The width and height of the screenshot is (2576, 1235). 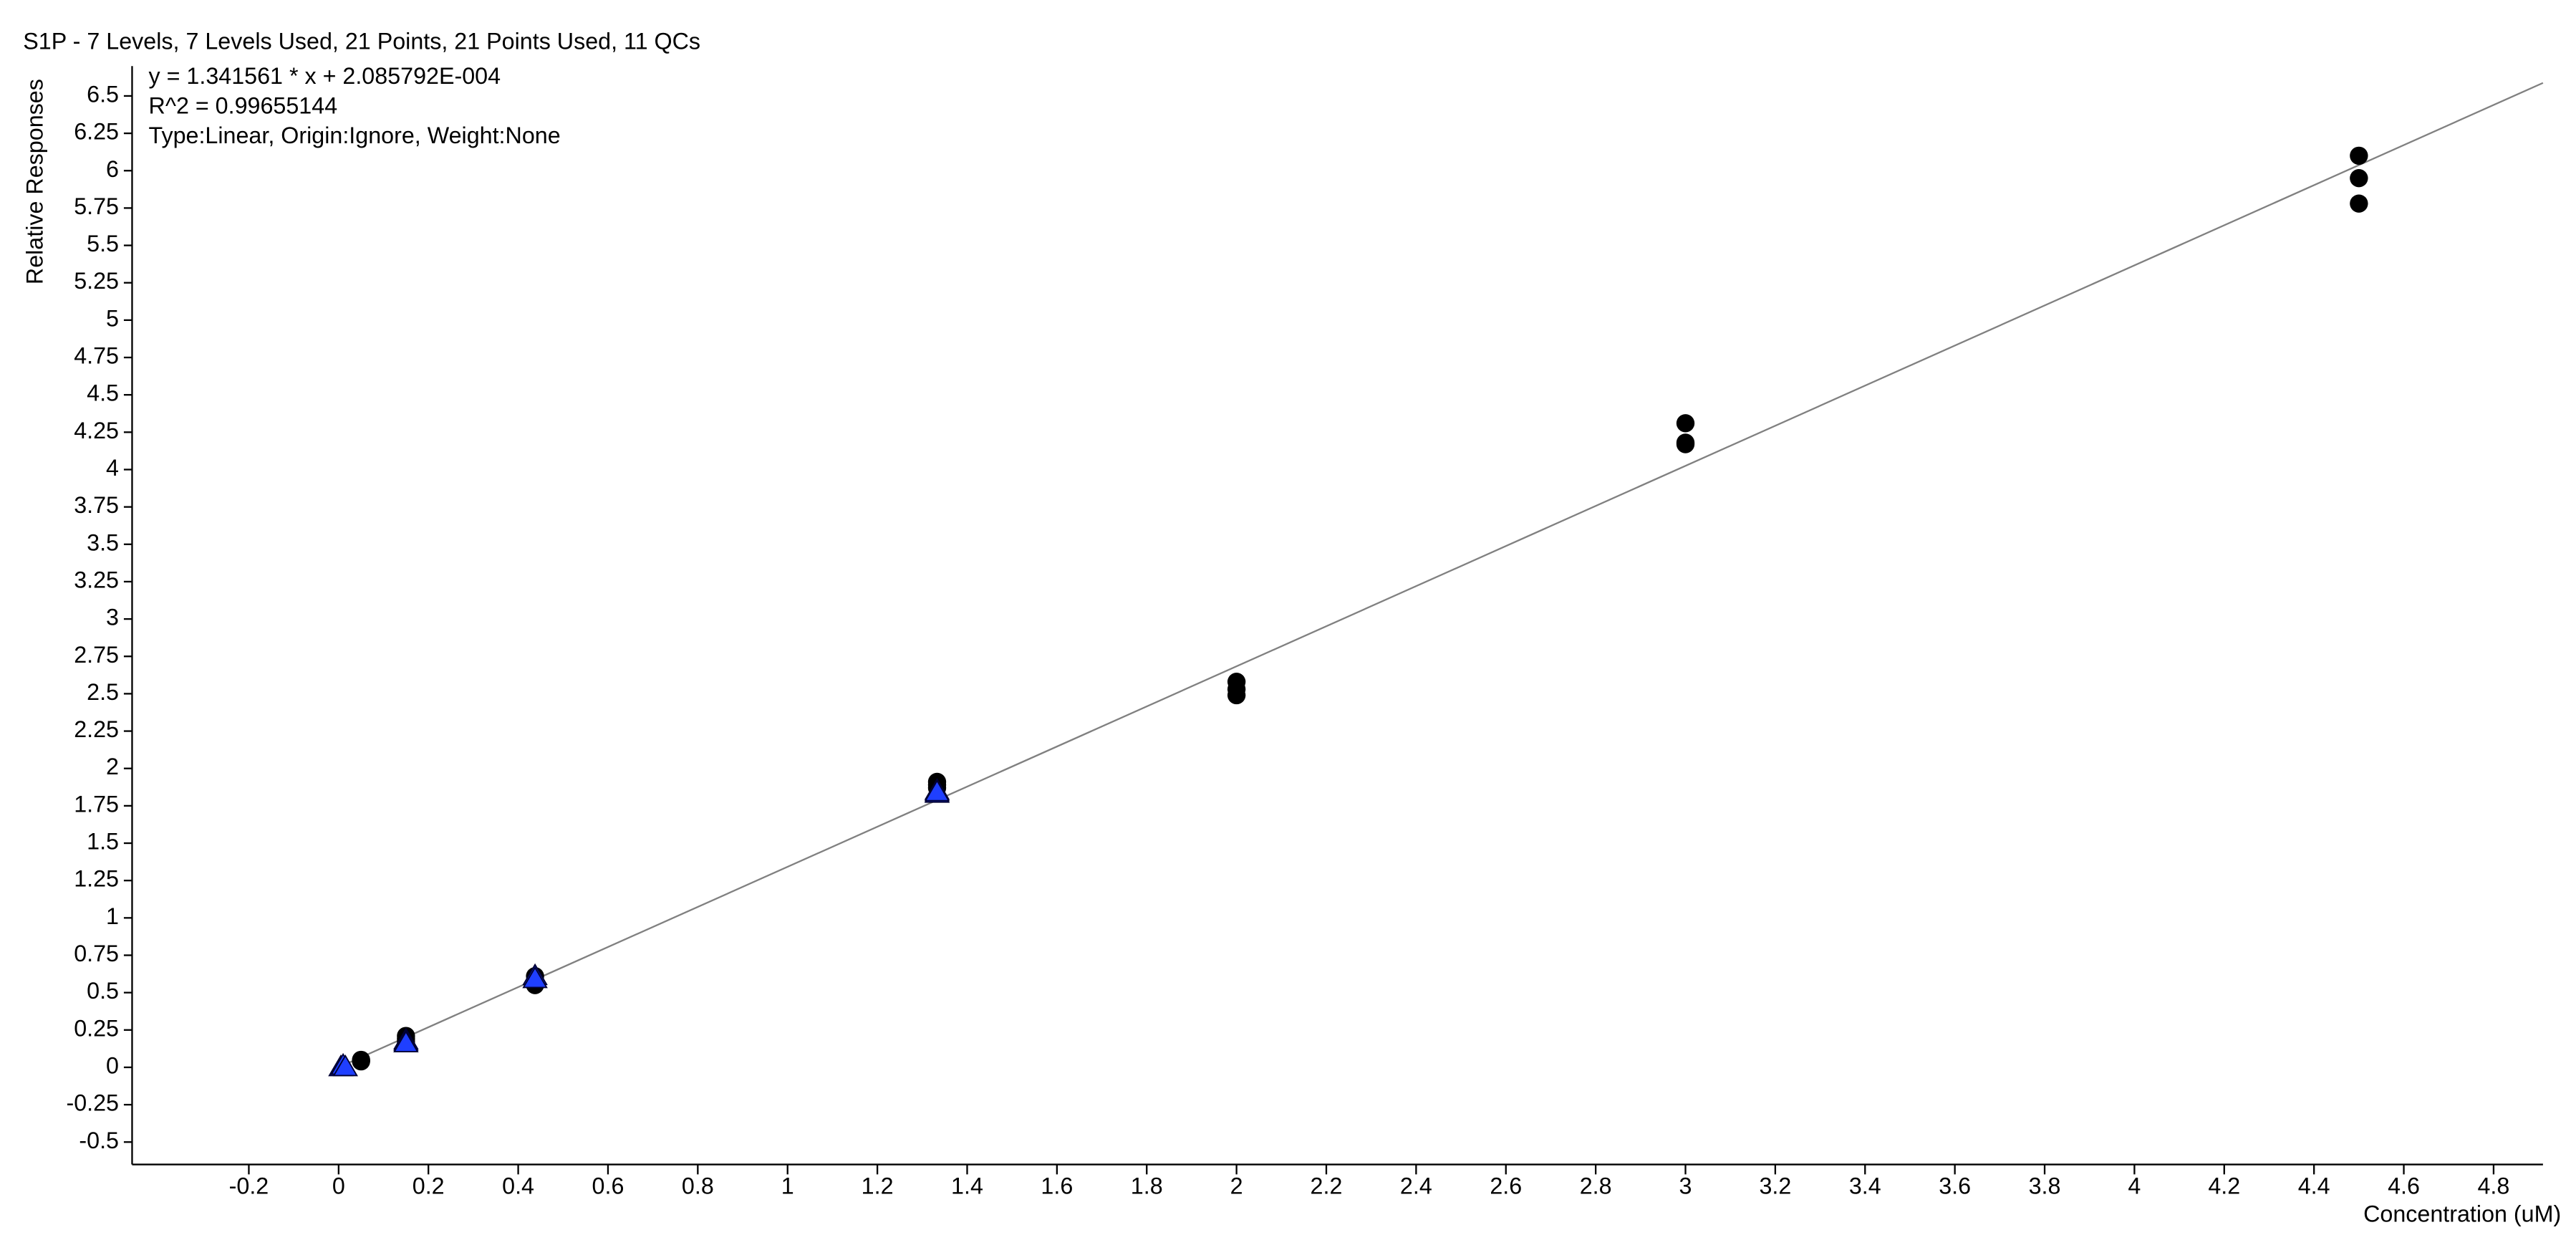 I want to click on y-tick-label: 2.75, so click(x=96, y=655).